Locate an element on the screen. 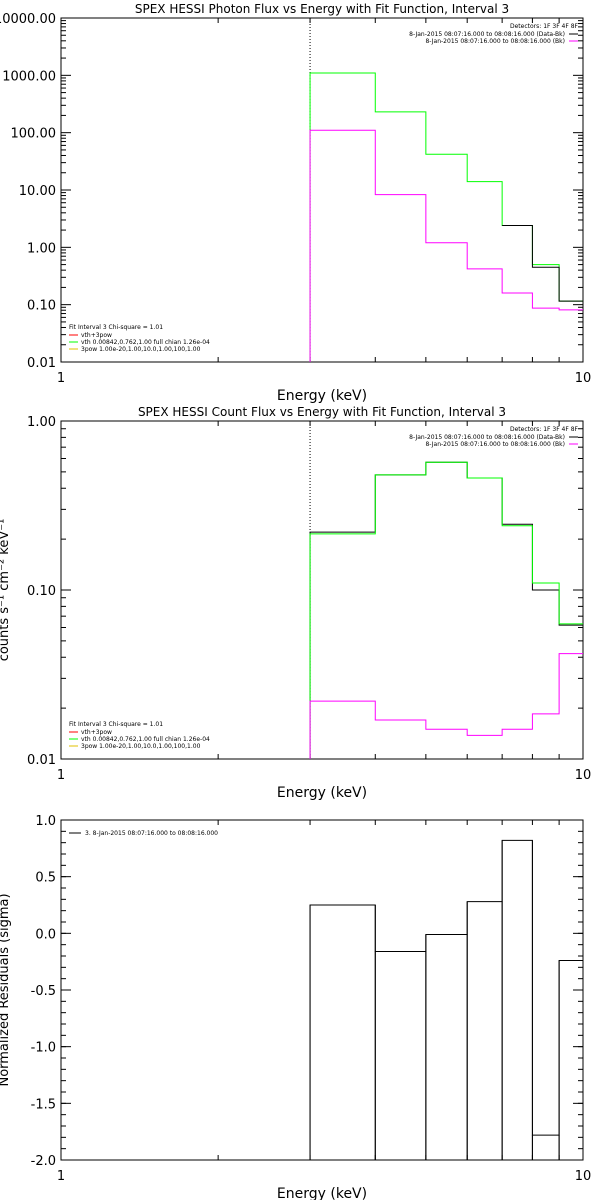  y-tick-label: -1.5 is located at coordinates (43, 1104).